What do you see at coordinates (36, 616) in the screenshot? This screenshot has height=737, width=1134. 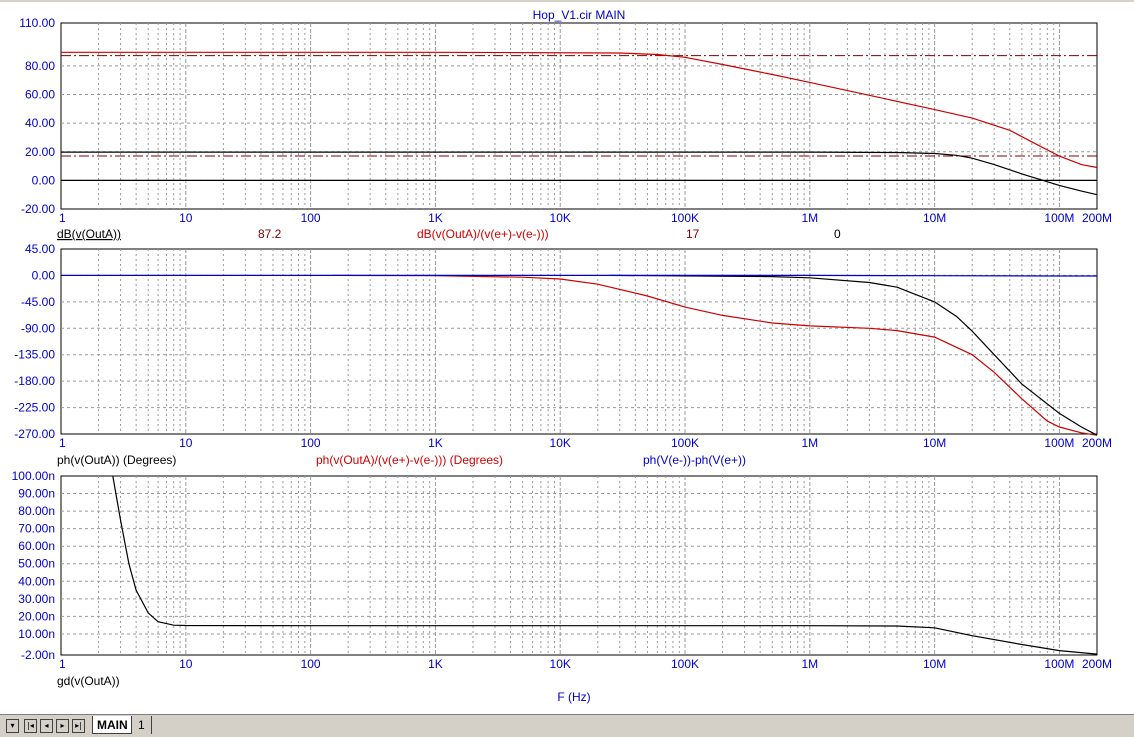 I see `y-tick-label: 20.00n` at bounding box center [36, 616].